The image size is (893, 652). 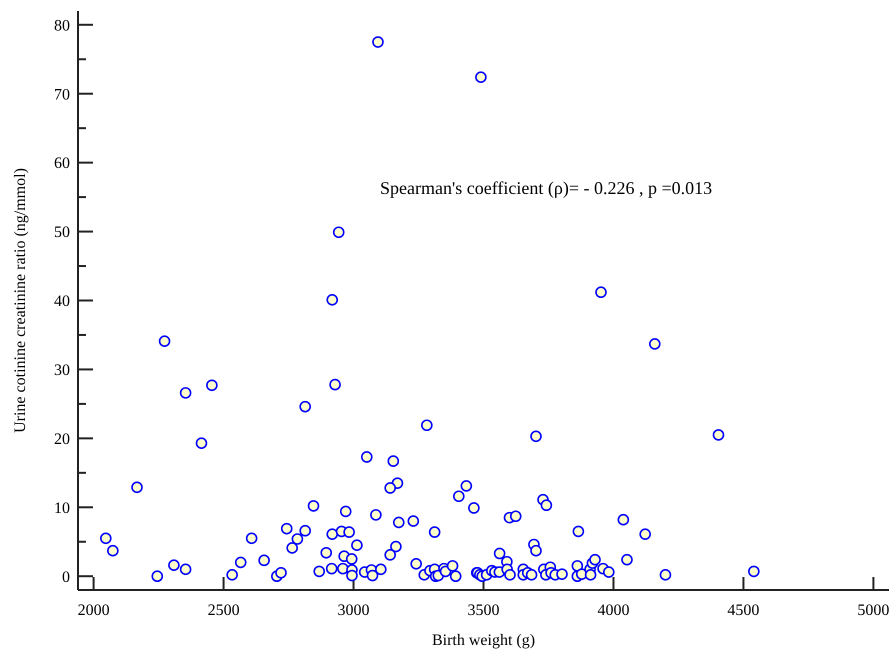 I want to click on x-tick-label: 4000, so click(x=613, y=610).